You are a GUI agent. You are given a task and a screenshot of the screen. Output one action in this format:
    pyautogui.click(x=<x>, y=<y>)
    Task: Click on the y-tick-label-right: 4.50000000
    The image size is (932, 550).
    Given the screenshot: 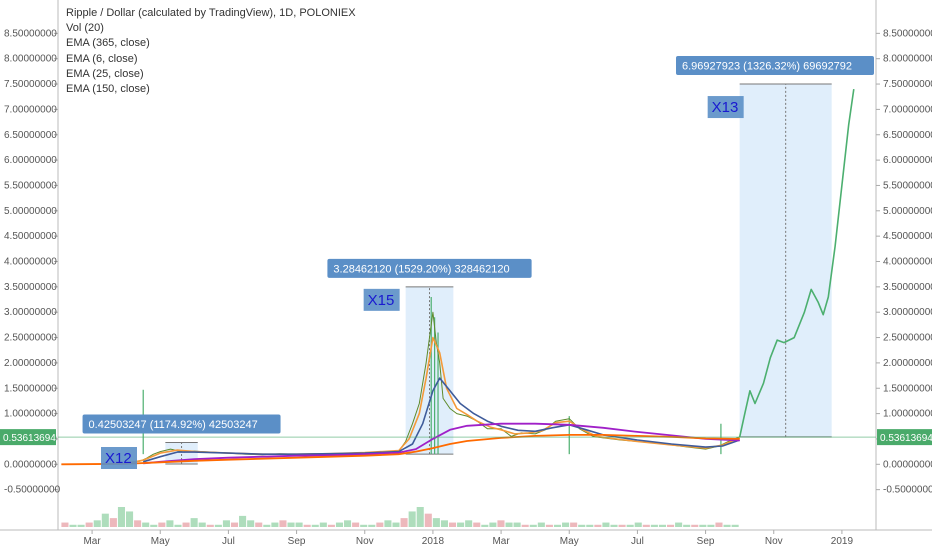 What is the action you would take?
    pyautogui.click(x=907, y=236)
    